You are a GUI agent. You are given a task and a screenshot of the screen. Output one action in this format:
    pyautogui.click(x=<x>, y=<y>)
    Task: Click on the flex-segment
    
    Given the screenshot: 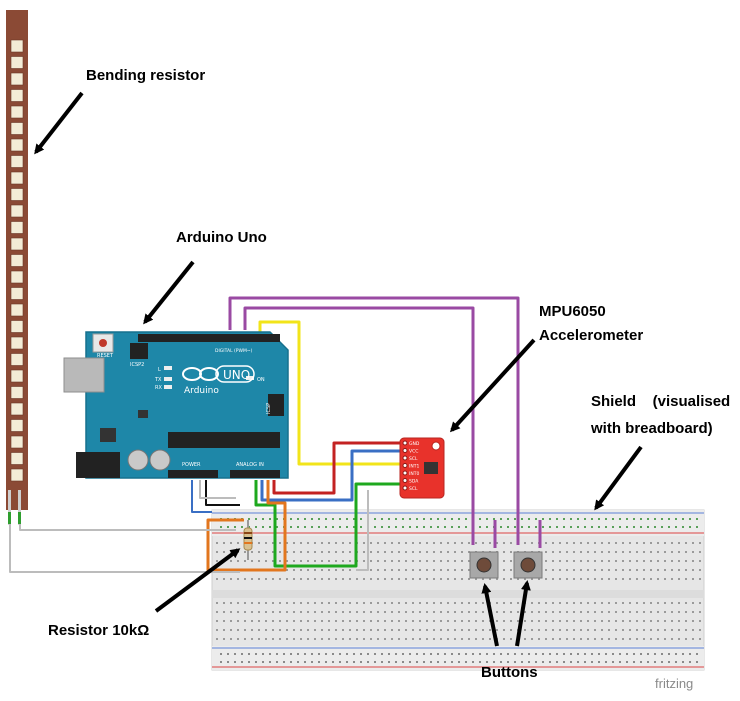 What is the action you would take?
    pyautogui.click(x=17, y=376)
    